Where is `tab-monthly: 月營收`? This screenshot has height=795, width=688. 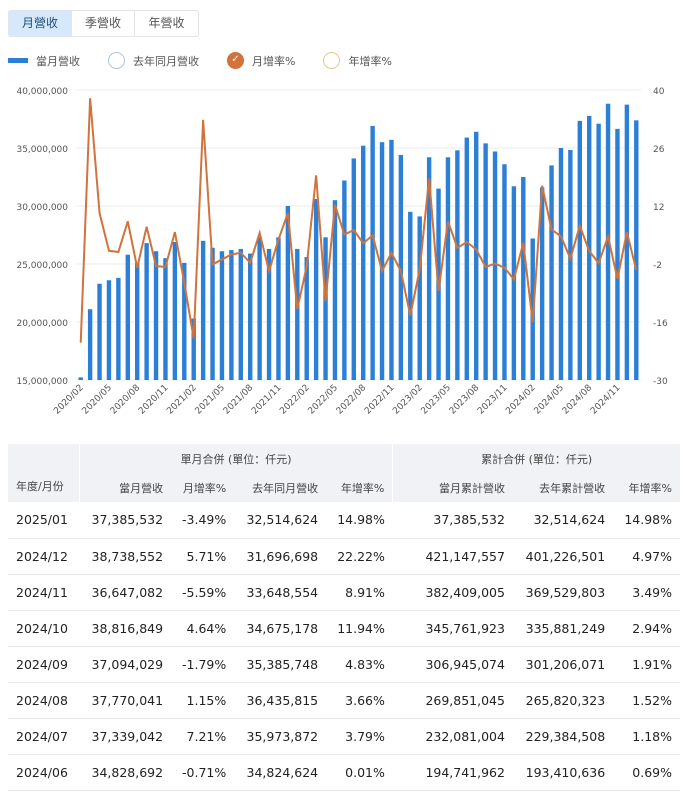 tab-monthly: 月營收 is located at coordinates (40, 23).